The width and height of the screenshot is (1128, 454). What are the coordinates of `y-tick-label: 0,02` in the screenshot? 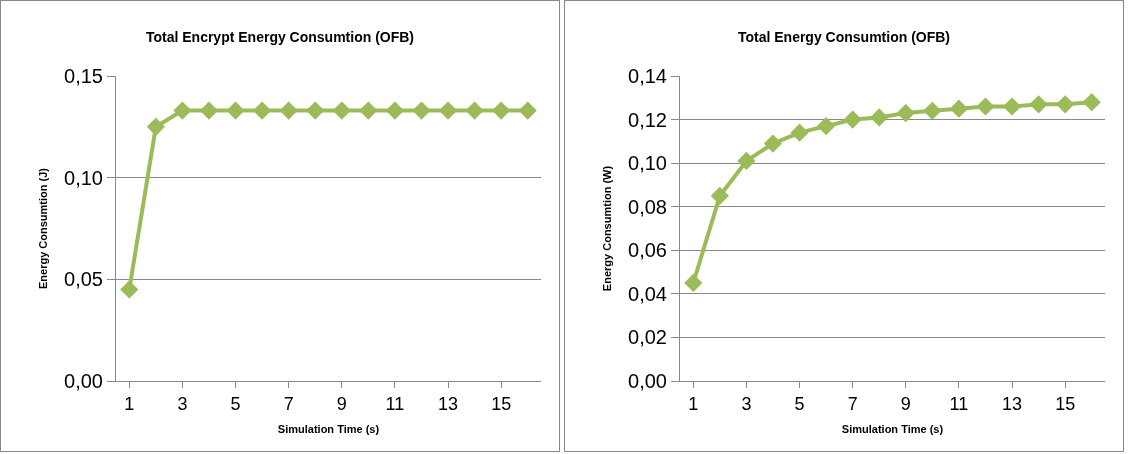 It's located at (647, 337).